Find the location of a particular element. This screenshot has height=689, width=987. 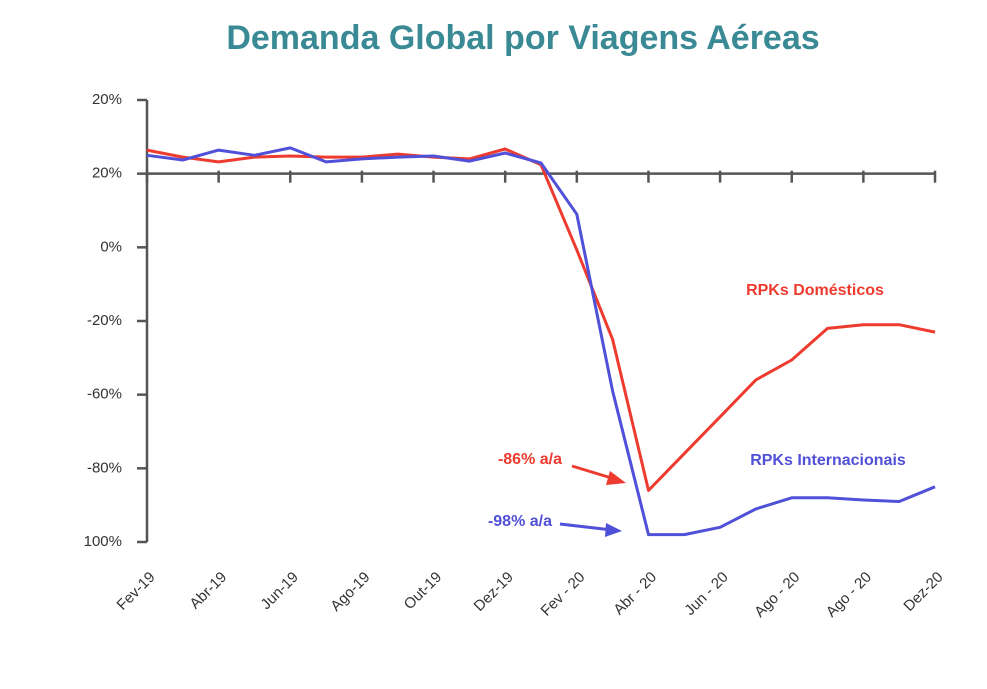

annotation: -98% a/a is located at coordinates (520, 521).